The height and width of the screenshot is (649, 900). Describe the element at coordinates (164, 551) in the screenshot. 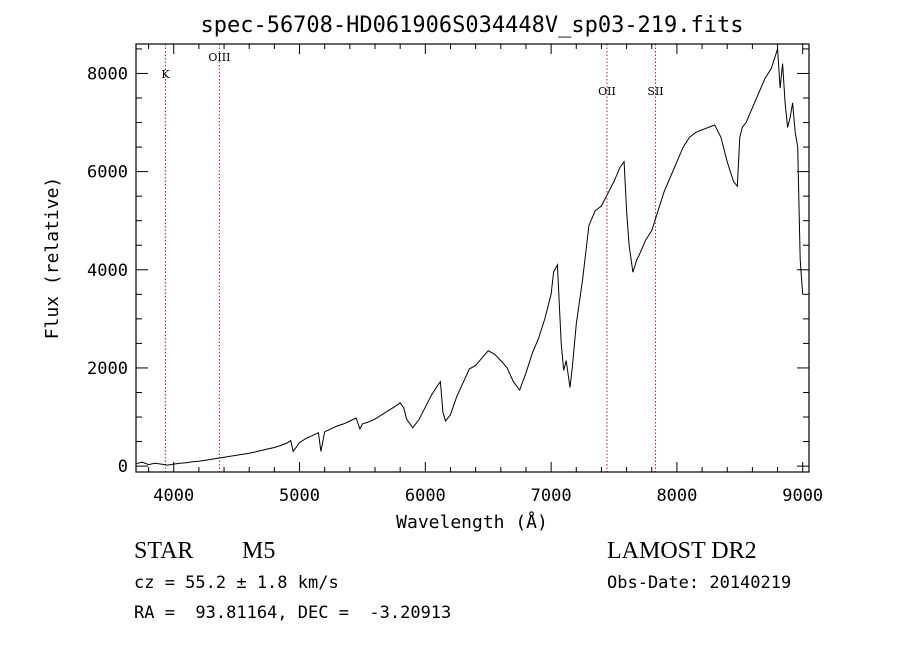

I see `object-class: STAR` at that location.